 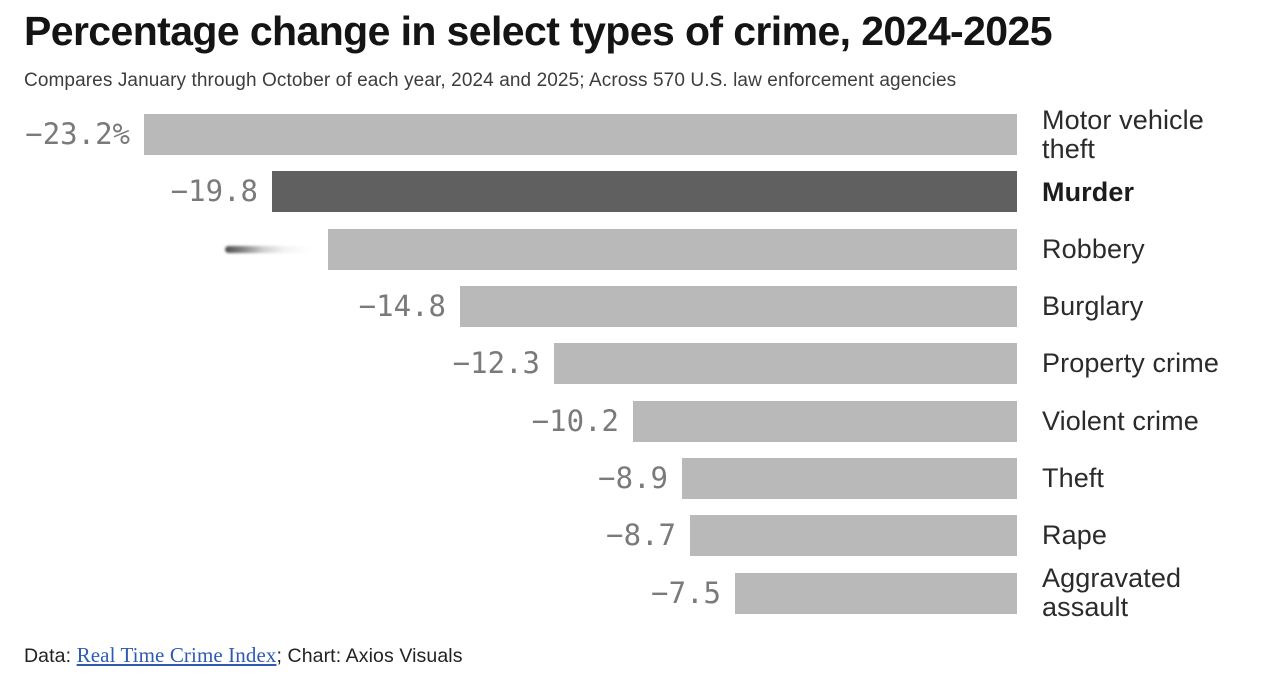 I want to click on category-label: Murder, so click(x=1088, y=191).